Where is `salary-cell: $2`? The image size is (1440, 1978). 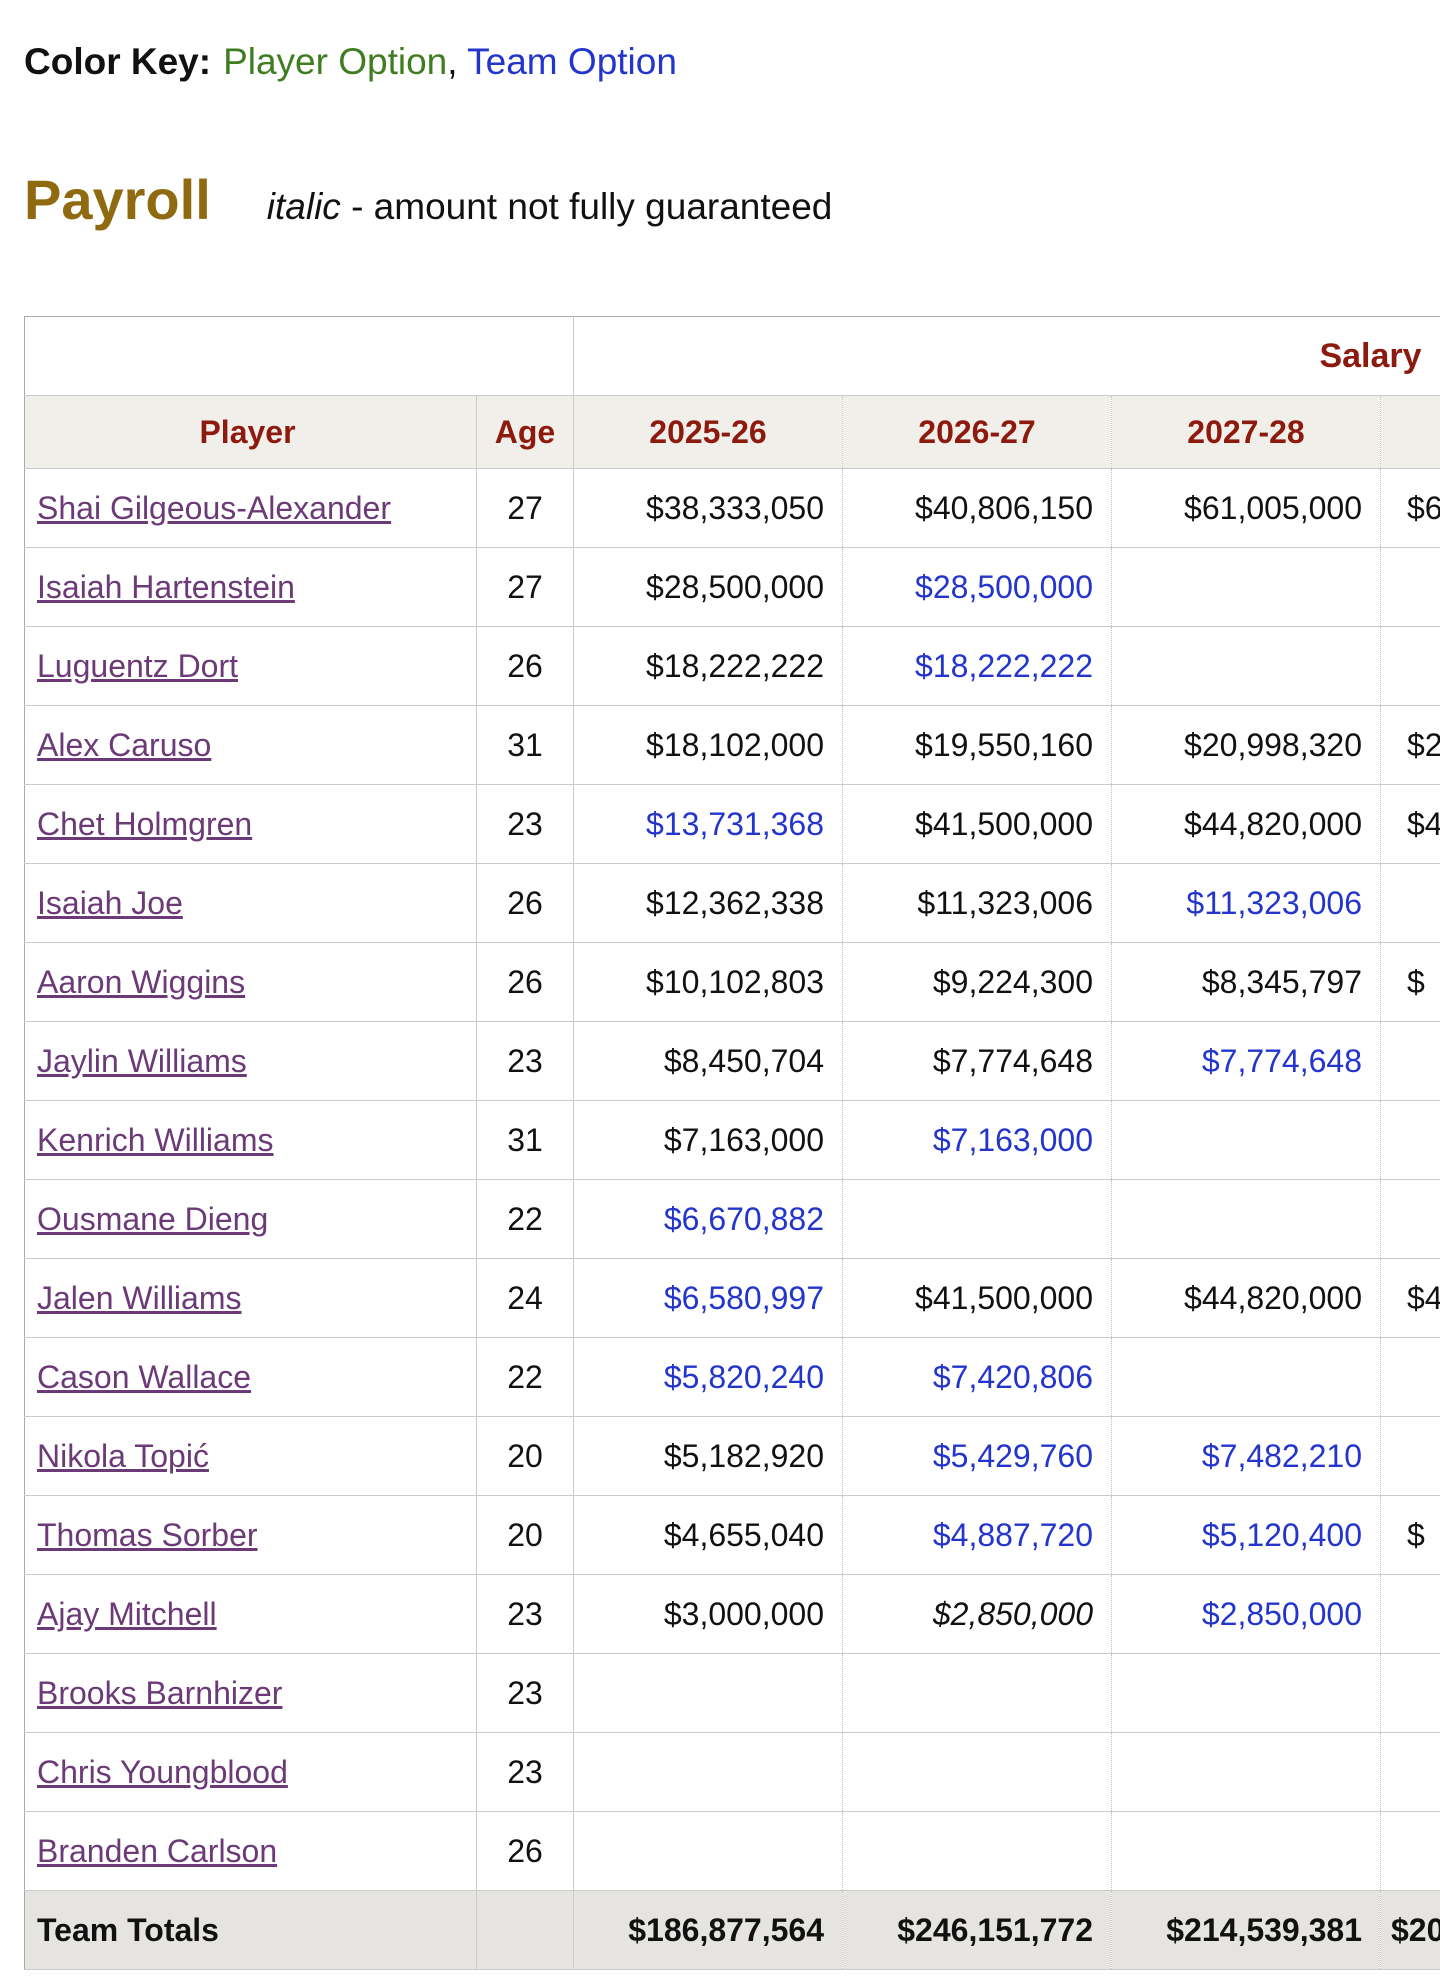 salary-cell: $2 is located at coordinates (1410, 745).